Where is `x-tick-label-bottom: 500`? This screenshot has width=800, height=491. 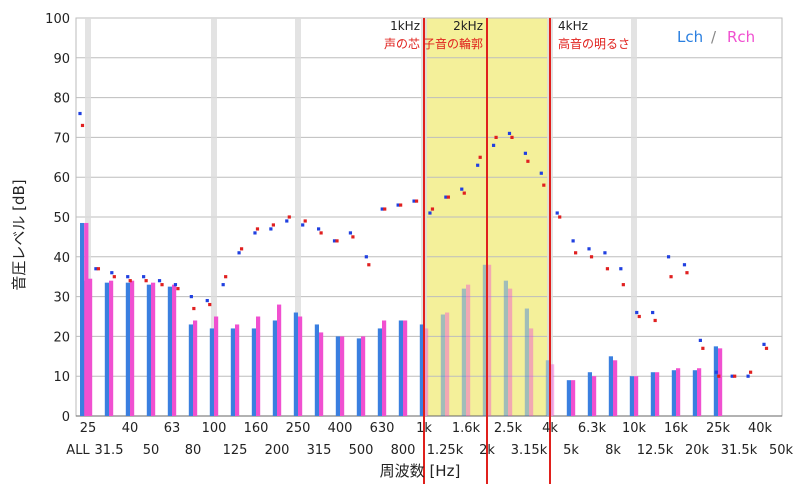 x-tick-label-bottom: 500 is located at coordinates (361, 450).